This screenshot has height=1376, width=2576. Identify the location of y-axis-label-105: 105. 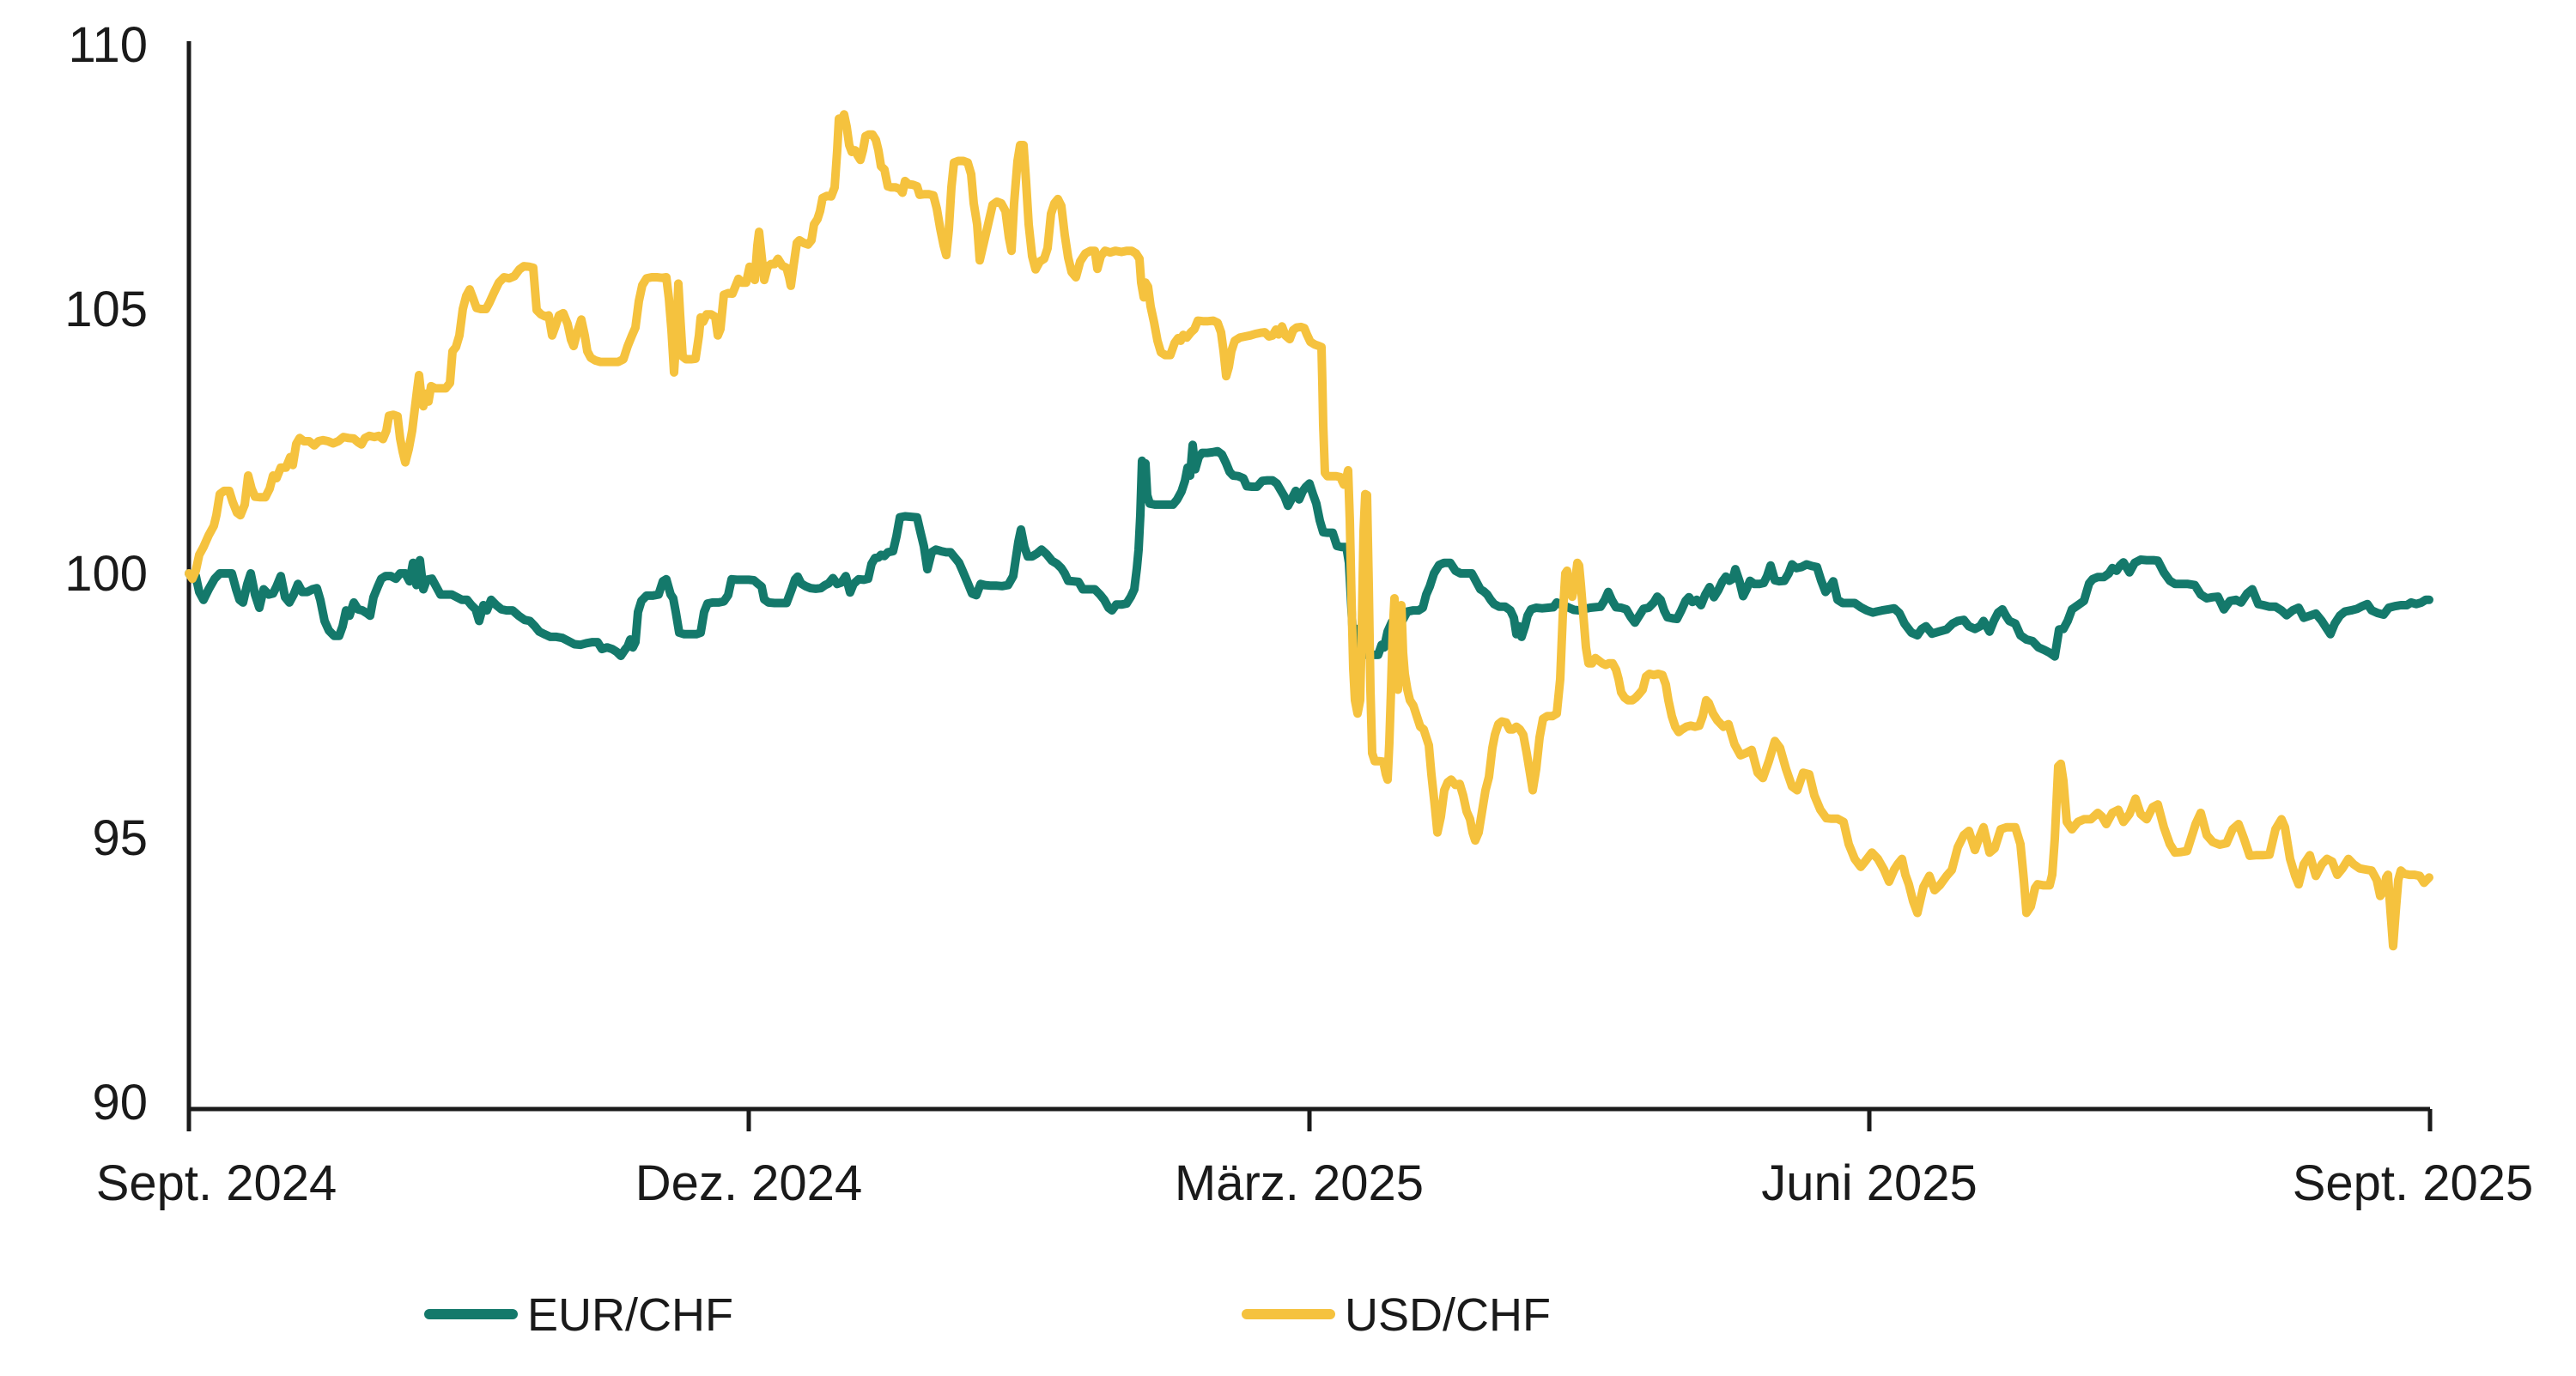
(106, 309).